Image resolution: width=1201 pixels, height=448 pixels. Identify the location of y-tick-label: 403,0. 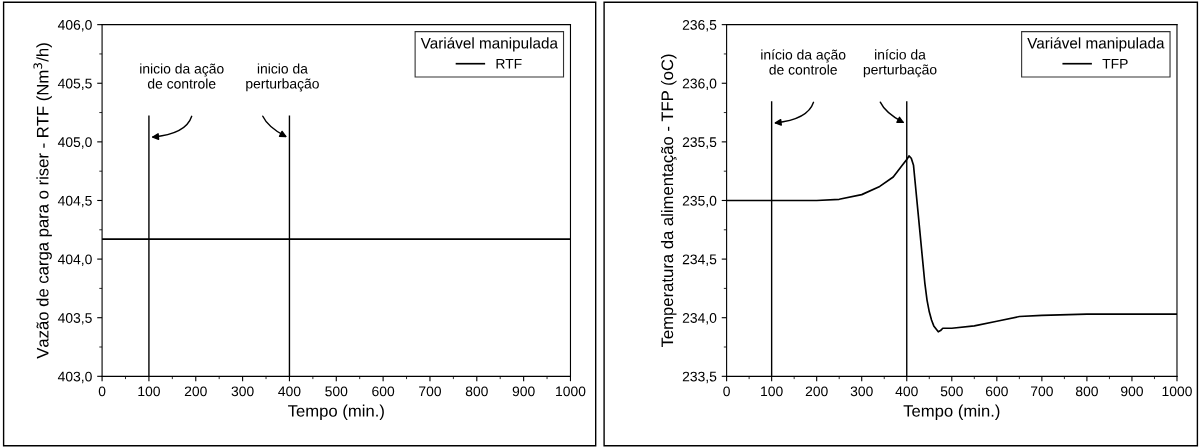
(74, 377).